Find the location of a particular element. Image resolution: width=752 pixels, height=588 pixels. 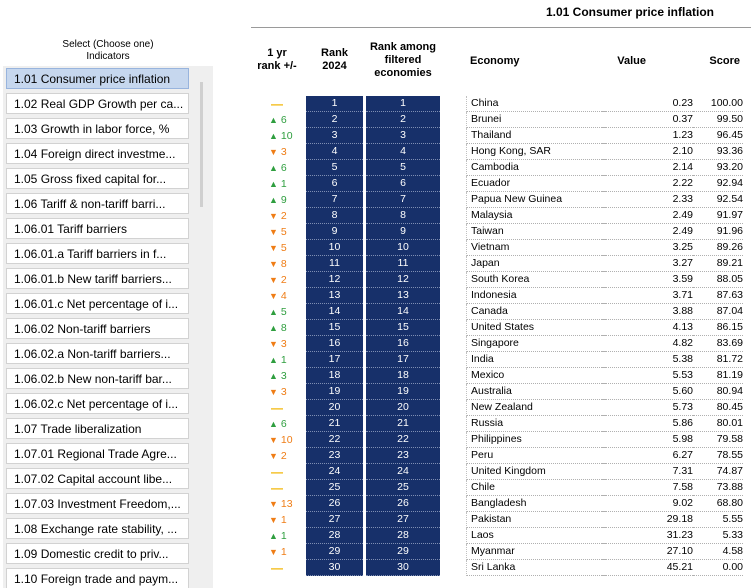

economy-cell: Ecuador is located at coordinates (536, 184).